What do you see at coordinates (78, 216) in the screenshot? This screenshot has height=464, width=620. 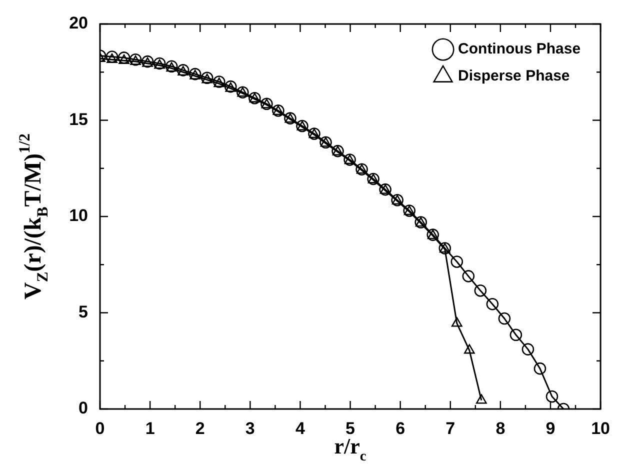 I see `y-tick-label: 10` at bounding box center [78, 216].